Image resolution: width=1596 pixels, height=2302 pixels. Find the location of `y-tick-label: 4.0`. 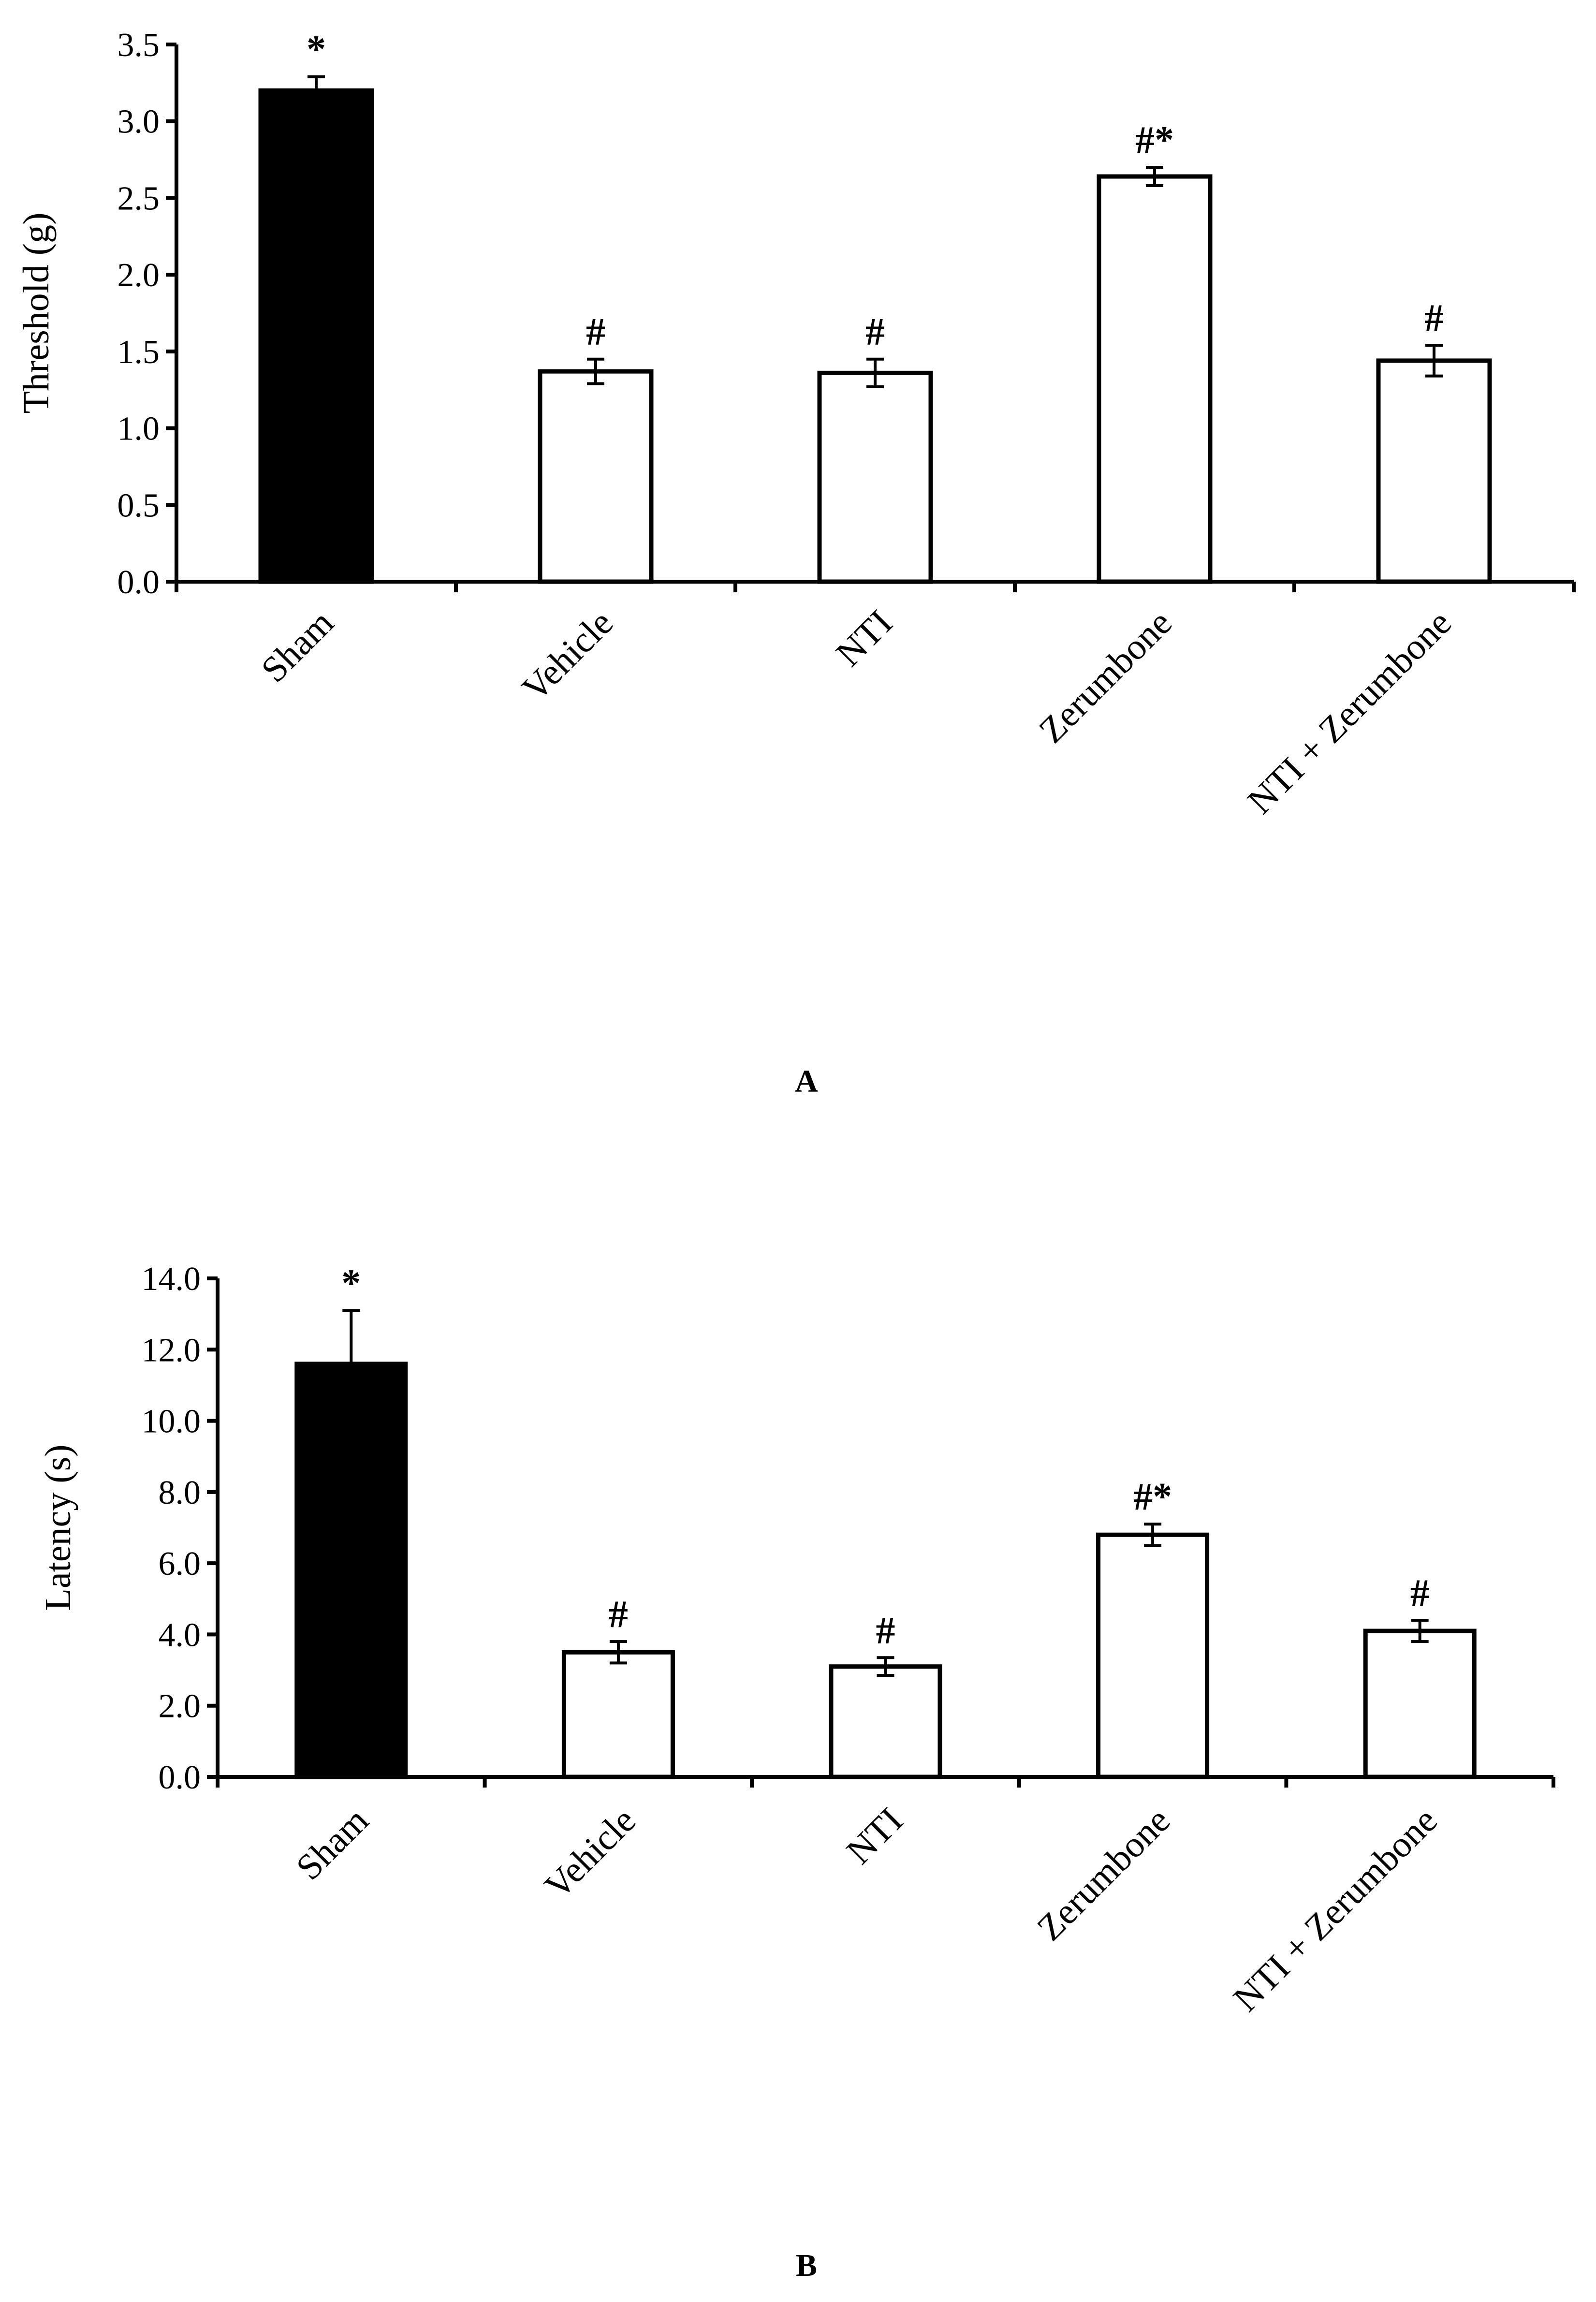

y-tick-label: 4.0 is located at coordinates (180, 1635).